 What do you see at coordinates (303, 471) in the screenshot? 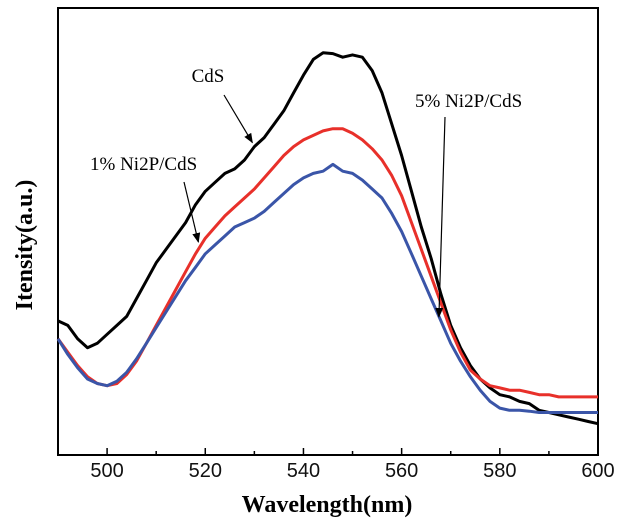
I see `x-tick-label: 540` at bounding box center [303, 471].